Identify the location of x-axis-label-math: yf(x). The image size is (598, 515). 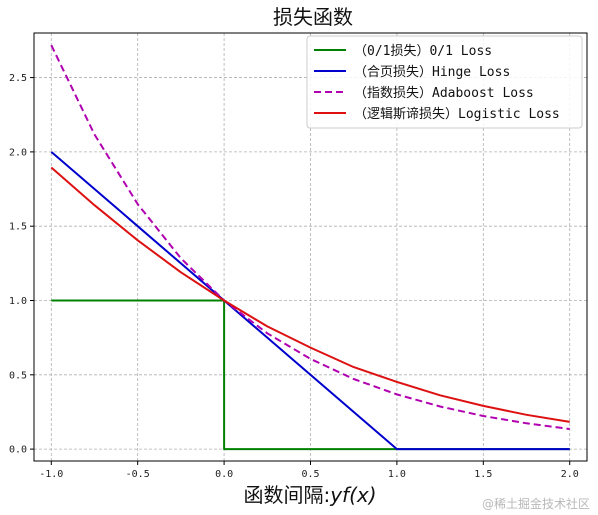
(352, 495).